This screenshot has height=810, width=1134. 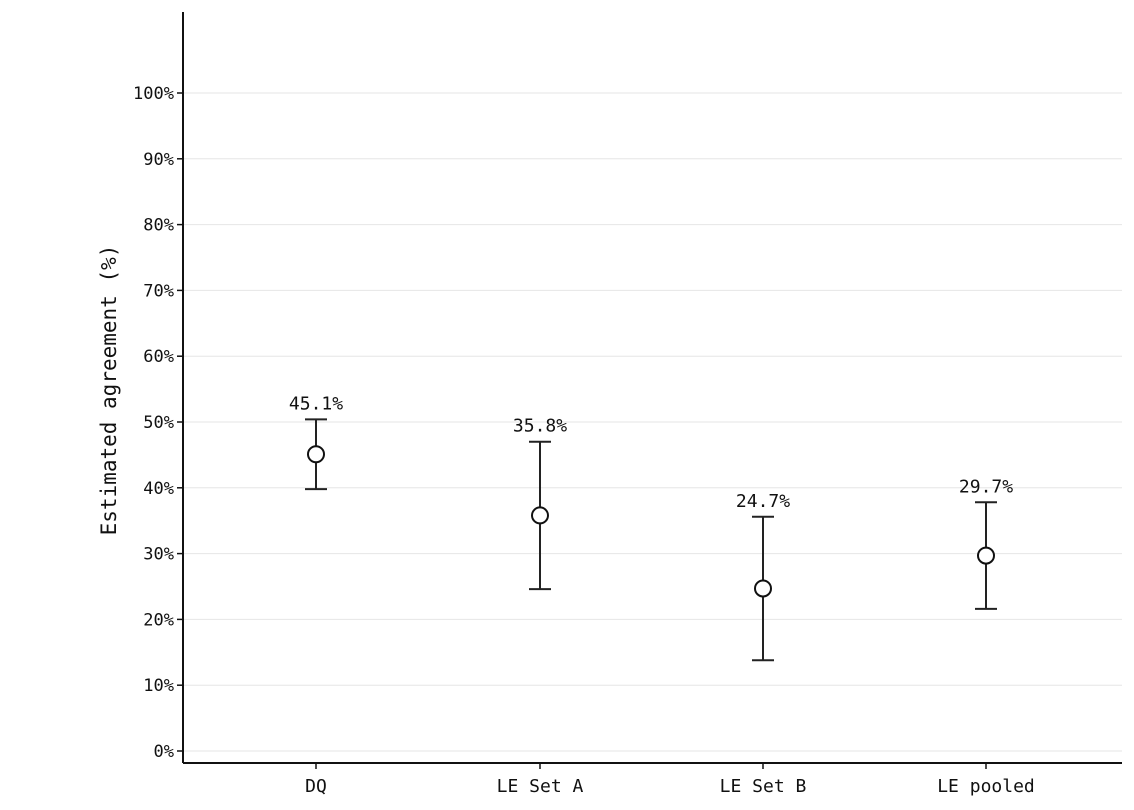 I want to click on y-tick-label-0: 0%, so click(x=164, y=752).